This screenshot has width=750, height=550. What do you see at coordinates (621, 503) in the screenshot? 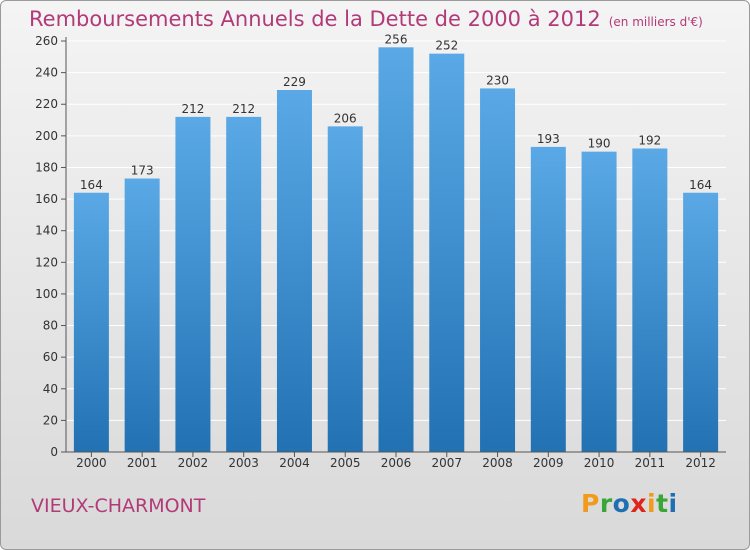
I see `logo-letter: o` at bounding box center [621, 503].